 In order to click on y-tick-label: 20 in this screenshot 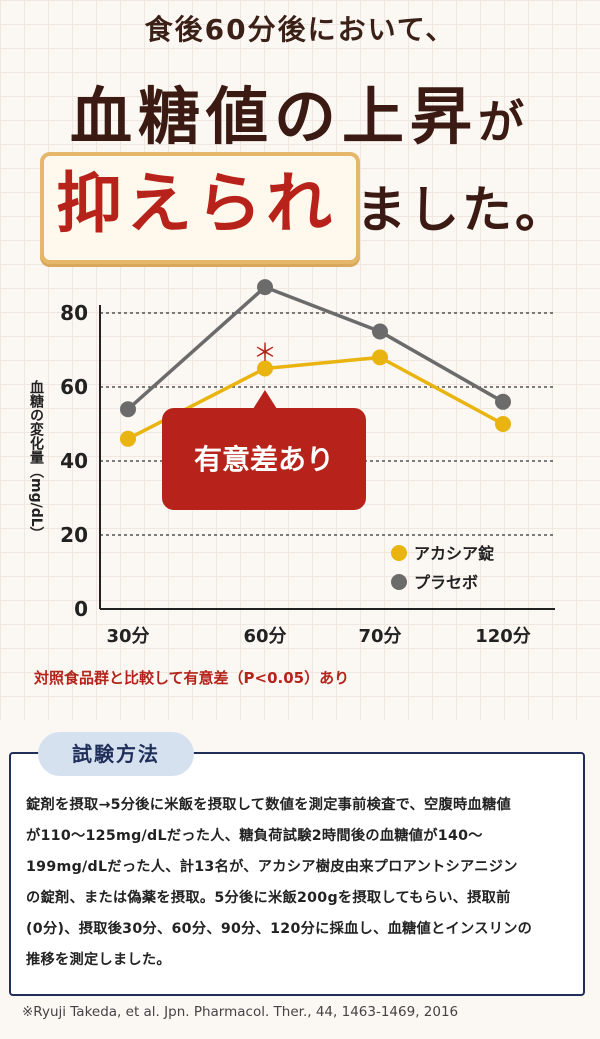, I will do `click(74, 535)`.